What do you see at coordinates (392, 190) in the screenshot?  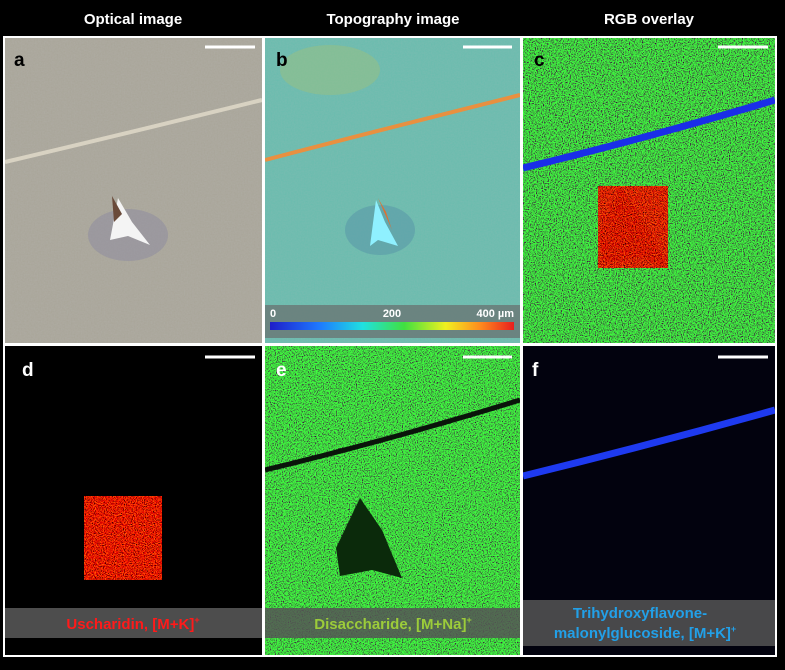 I see `panel-b: 0 200 400 µm b` at bounding box center [392, 190].